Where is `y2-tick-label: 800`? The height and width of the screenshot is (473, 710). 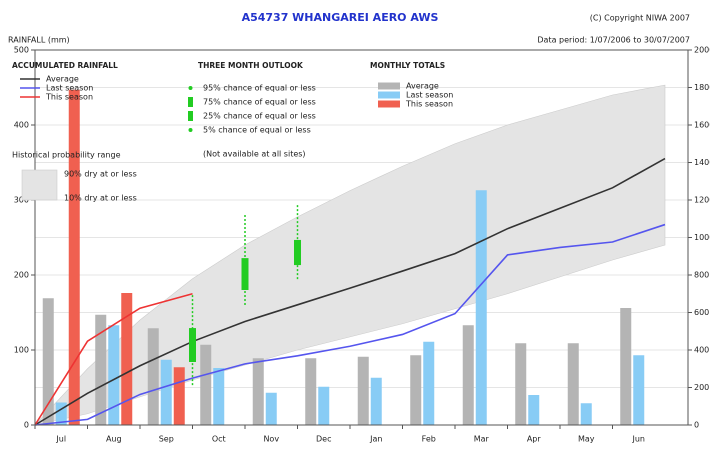 y2-tick-label: 800 is located at coordinates (701, 275).